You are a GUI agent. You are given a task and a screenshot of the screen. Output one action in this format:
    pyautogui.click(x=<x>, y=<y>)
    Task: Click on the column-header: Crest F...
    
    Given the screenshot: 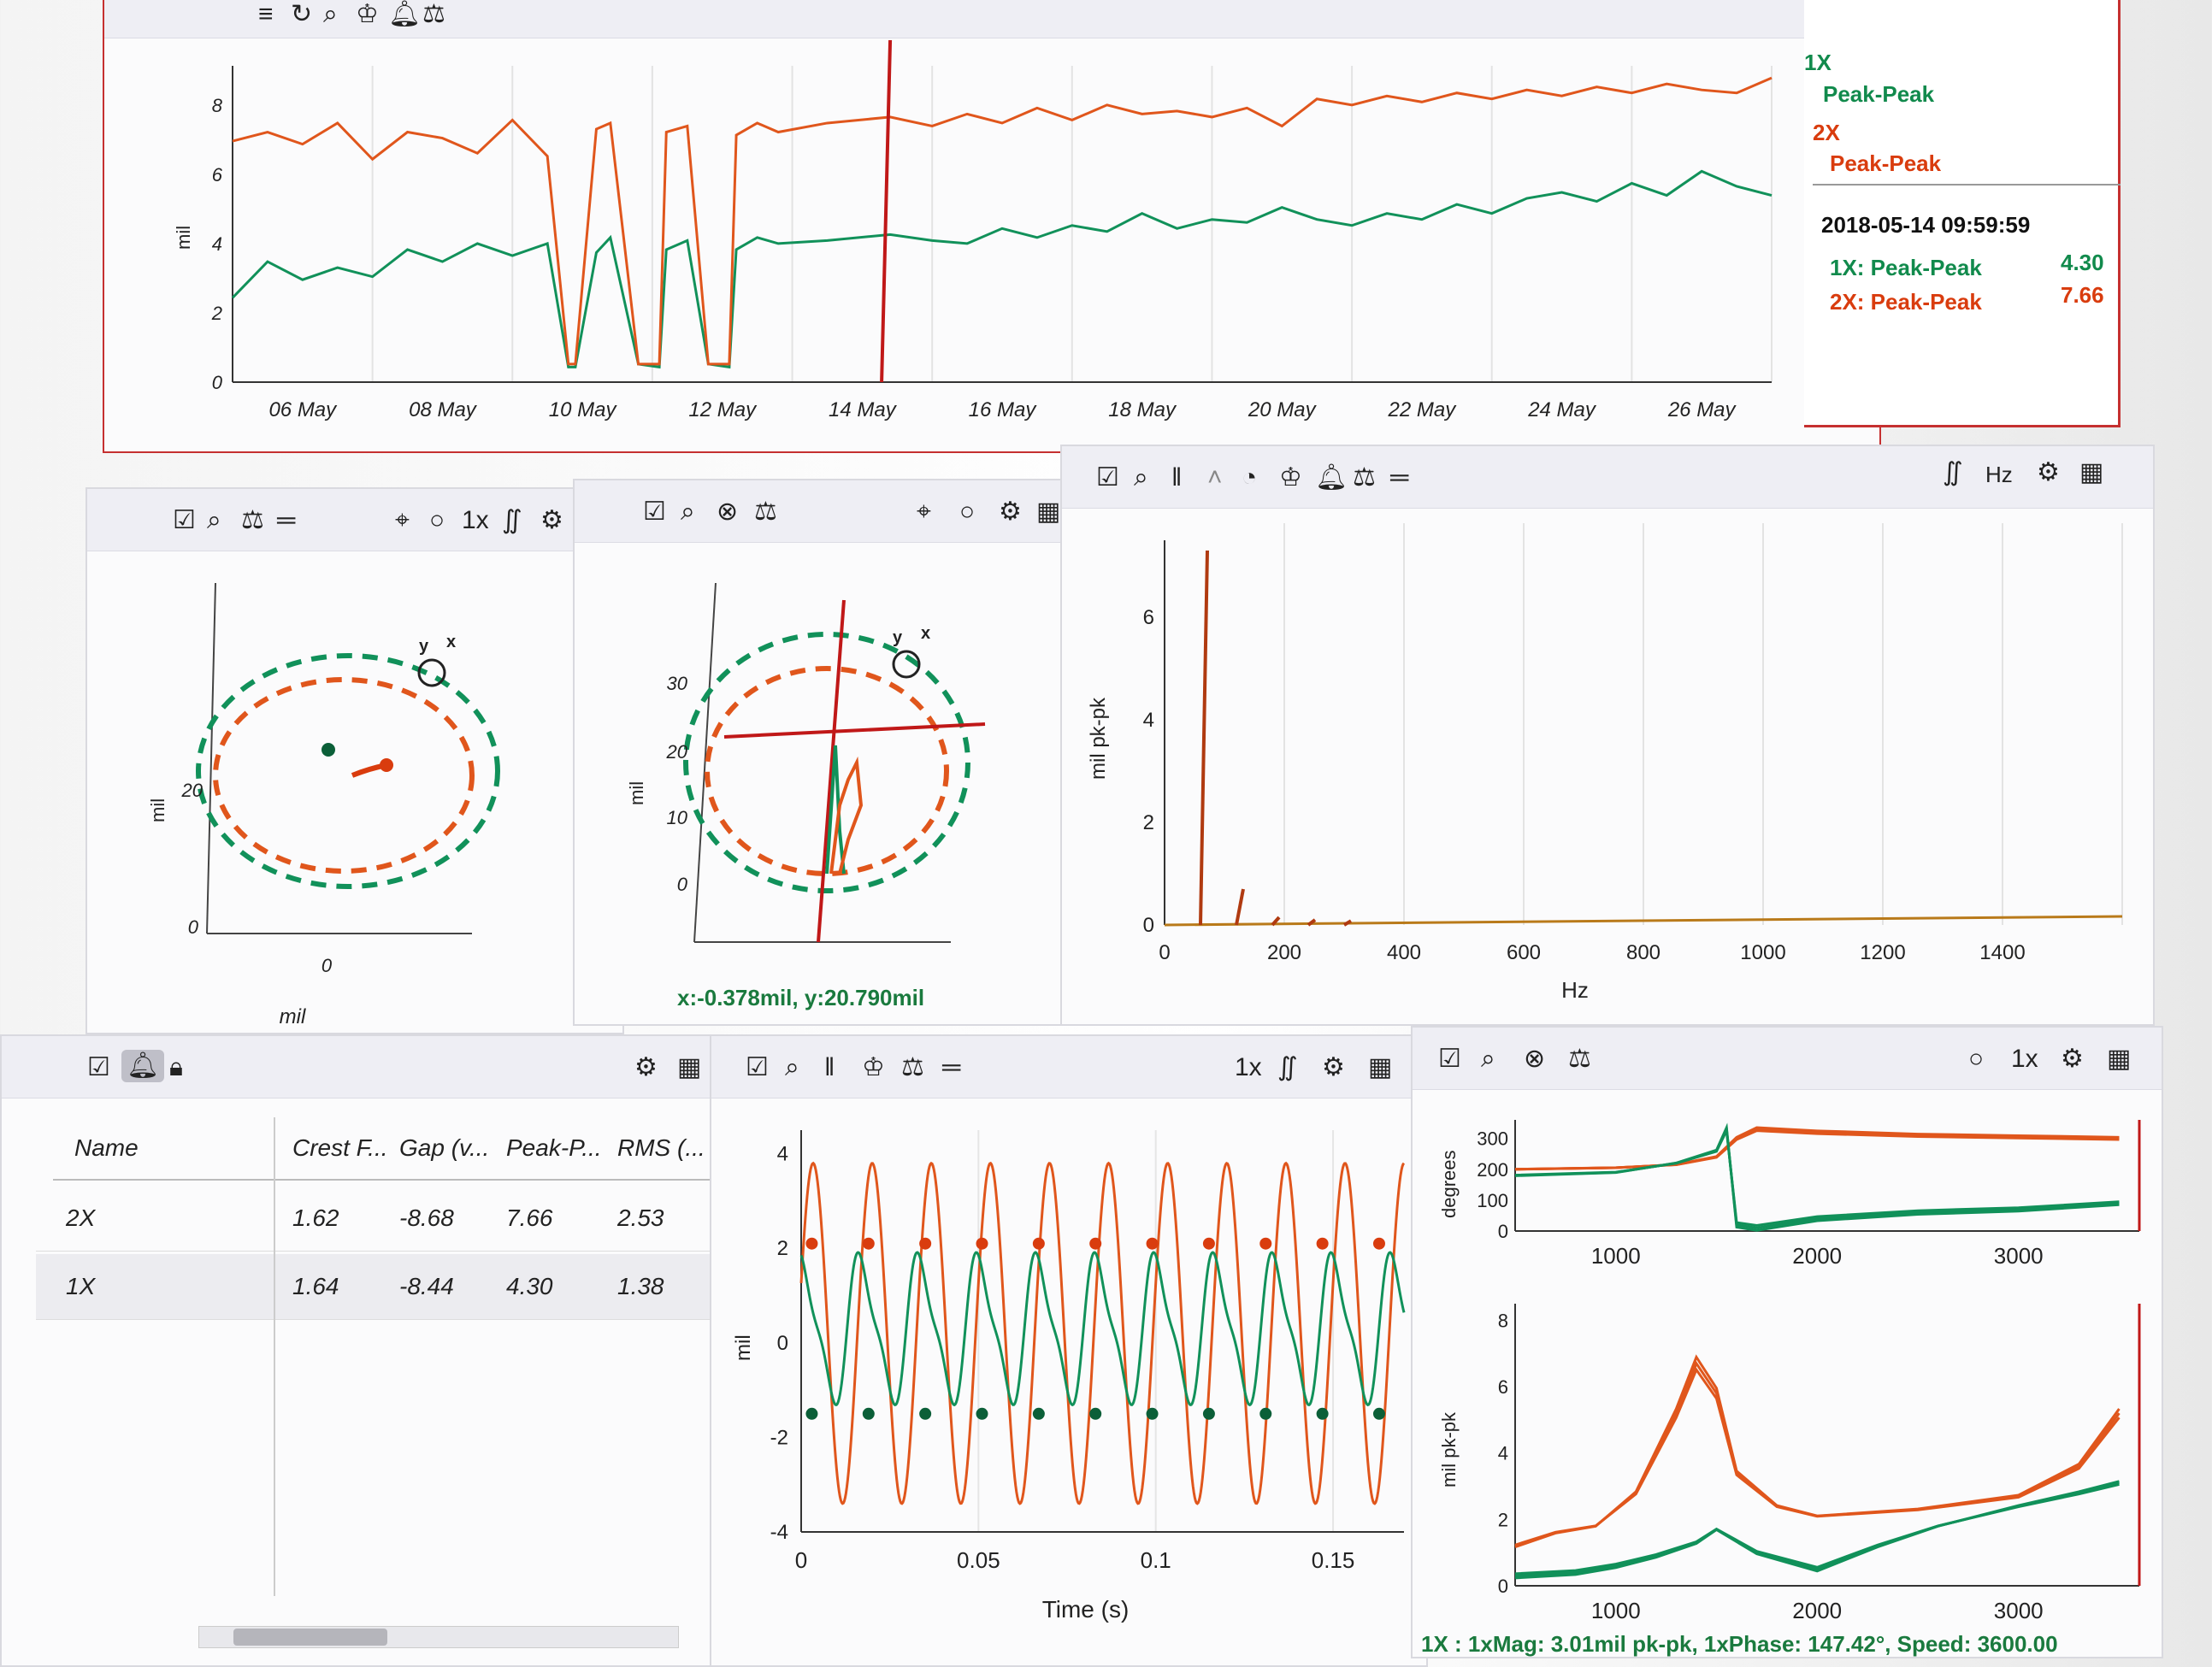 What is the action you would take?
    pyautogui.click(x=340, y=1147)
    